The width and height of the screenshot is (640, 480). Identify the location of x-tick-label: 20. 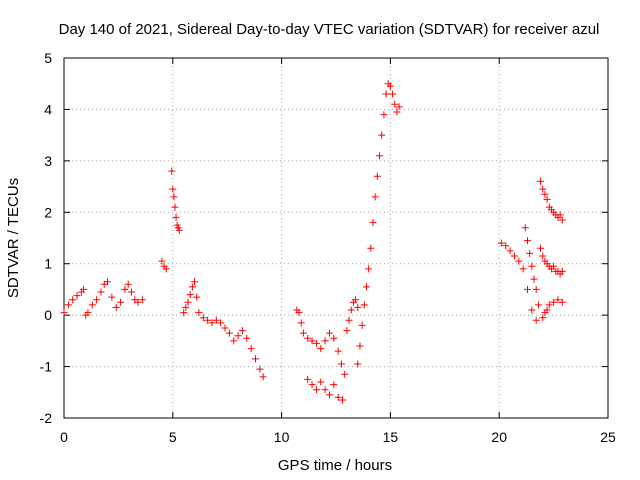
(499, 437).